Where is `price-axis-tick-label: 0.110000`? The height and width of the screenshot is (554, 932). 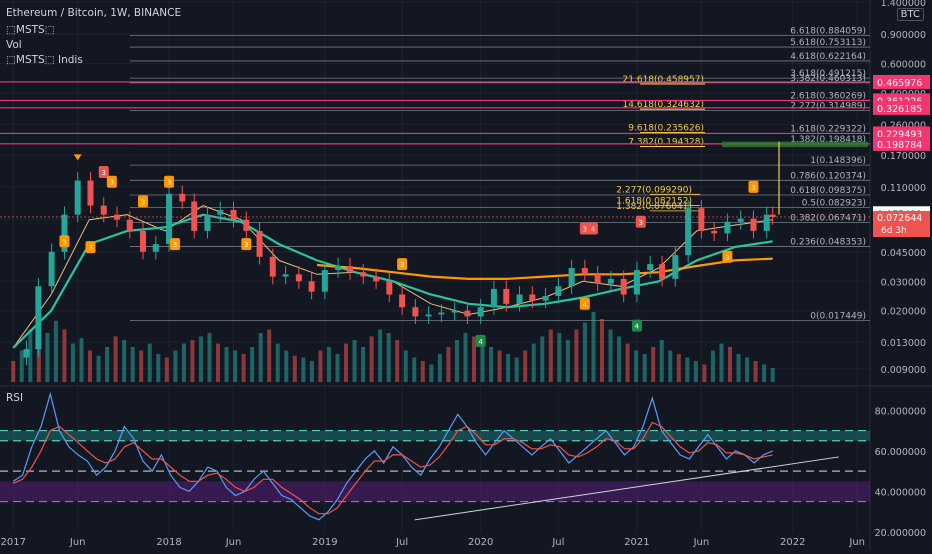
price-axis-tick-label: 0.110000 is located at coordinates (903, 188).